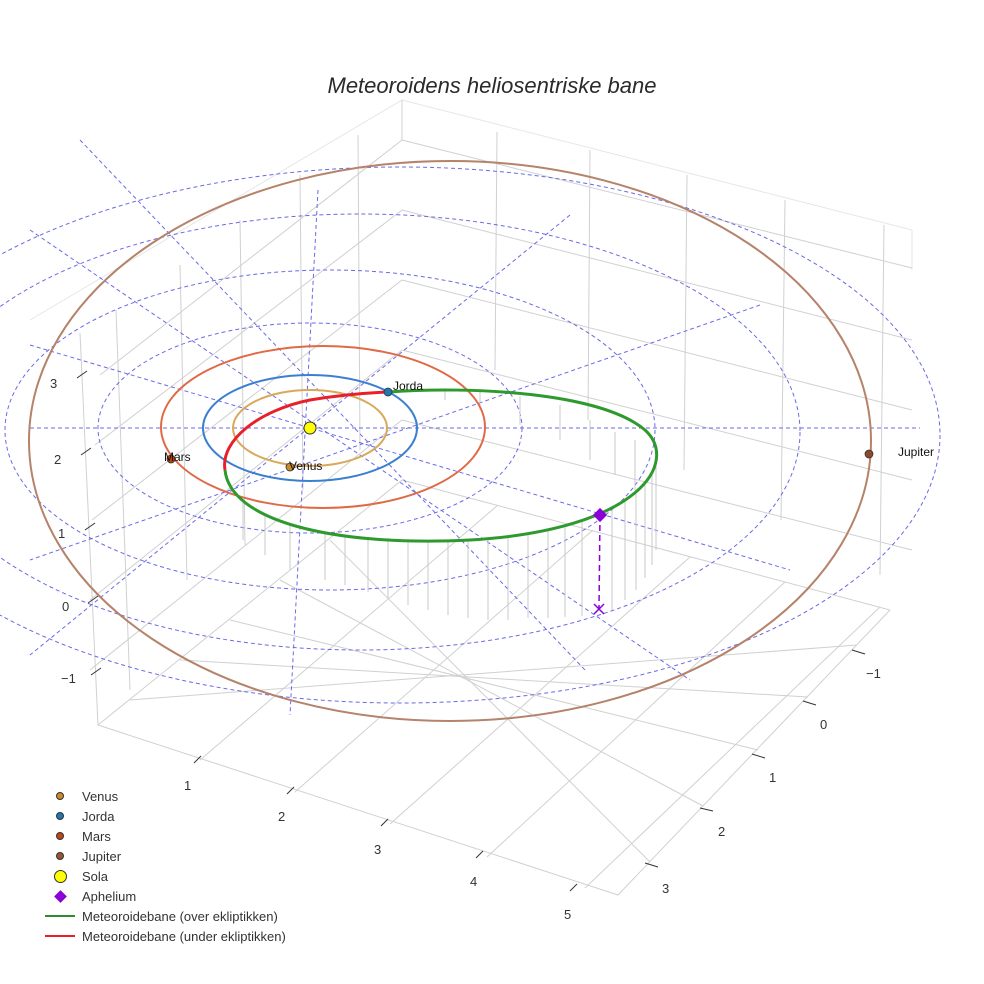 The width and height of the screenshot is (984, 984). Describe the element at coordinates (53, 383) in the screenshot. I see `z-tick-3: 3` at that location.